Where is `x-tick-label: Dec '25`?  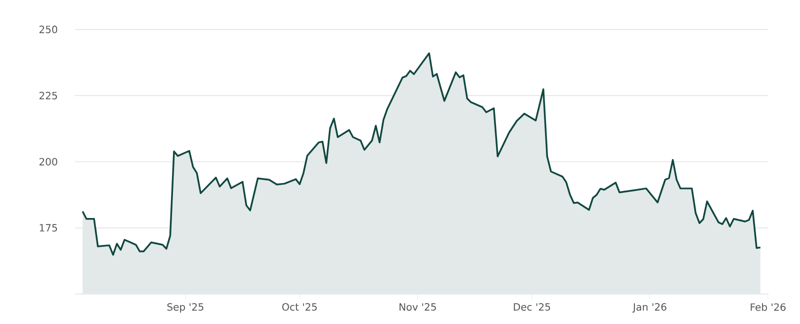 x-tick-label: Dec '25 is located at coordinates (532, 307).